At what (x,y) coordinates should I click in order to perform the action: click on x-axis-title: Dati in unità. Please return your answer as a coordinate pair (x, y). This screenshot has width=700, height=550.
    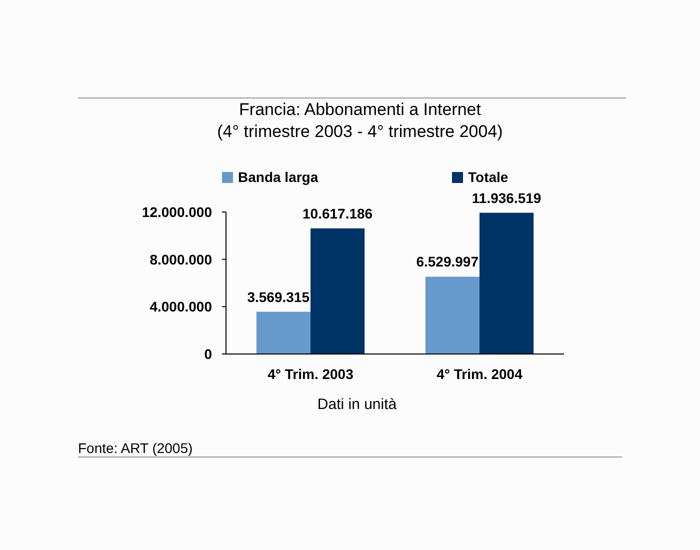
    Looking at the image, I should click on (357, 404).